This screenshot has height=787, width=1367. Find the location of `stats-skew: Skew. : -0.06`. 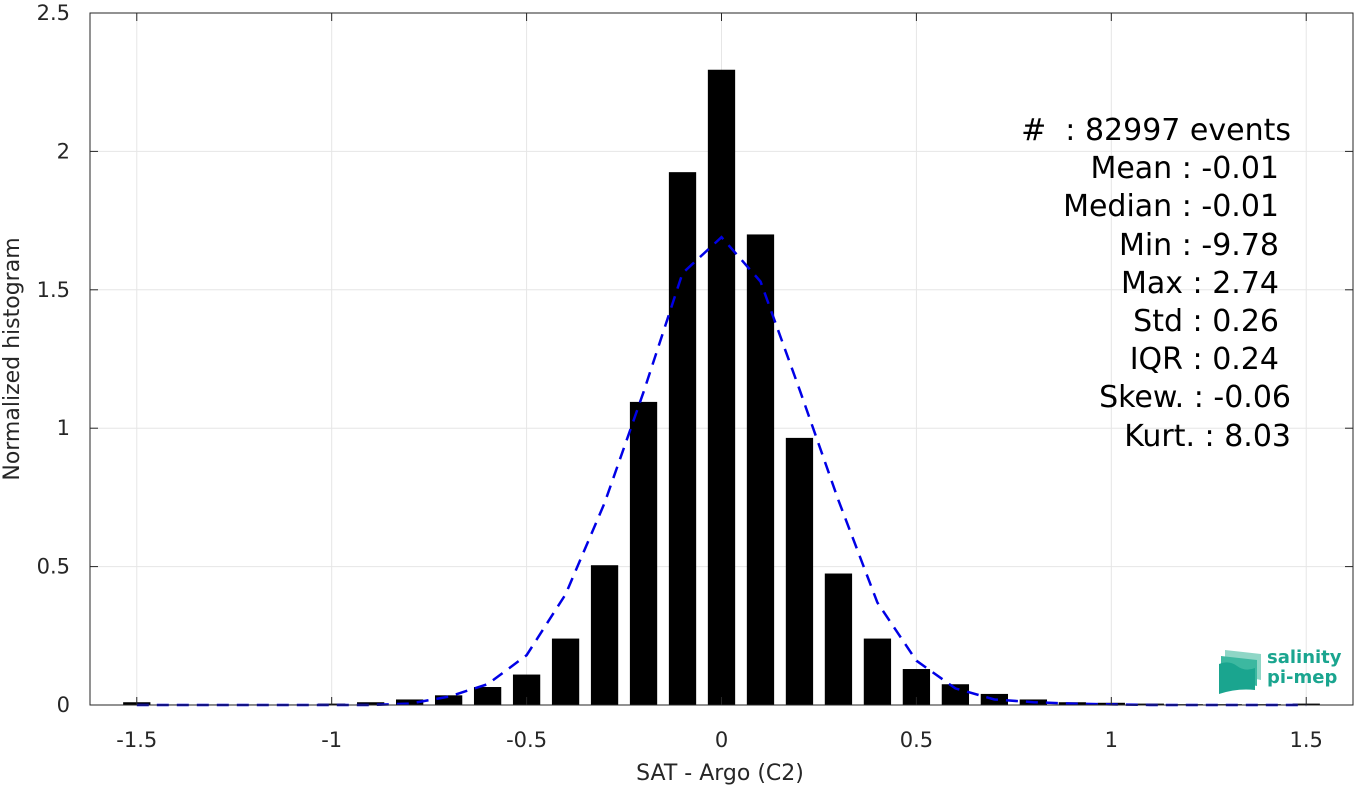

stats-skew: Skew. : -0.06 is located at coordinates (1195, 398).